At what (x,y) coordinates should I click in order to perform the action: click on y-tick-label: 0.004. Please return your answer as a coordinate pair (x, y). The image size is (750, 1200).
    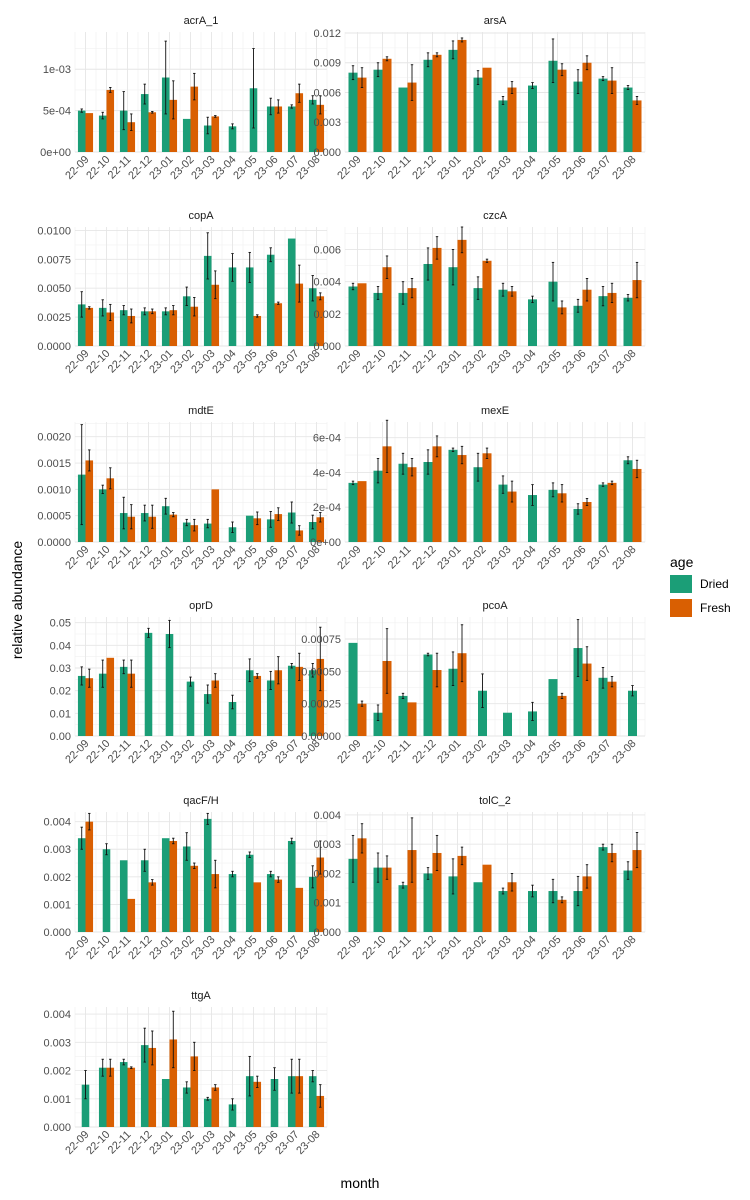
    Looking at the image, I should click on (327, 816).